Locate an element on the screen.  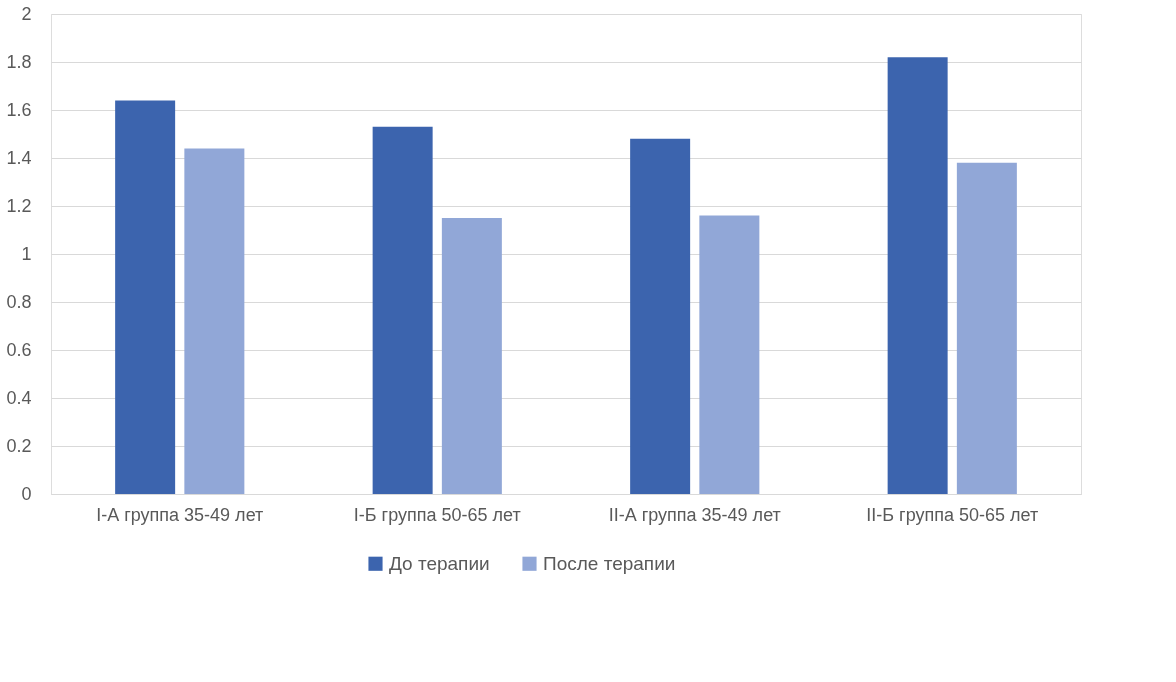
y-tick-label: 1 is located at coordinates (26, 253).